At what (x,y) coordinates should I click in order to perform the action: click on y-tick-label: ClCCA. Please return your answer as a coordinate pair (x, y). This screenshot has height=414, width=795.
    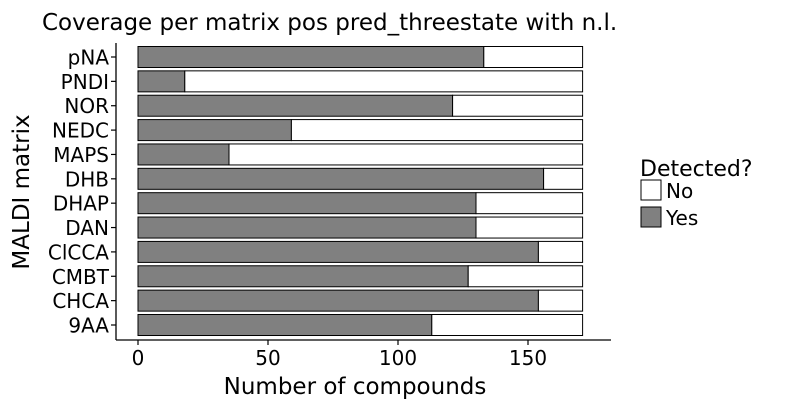
    Looking at the image, I should click on (78, 252).